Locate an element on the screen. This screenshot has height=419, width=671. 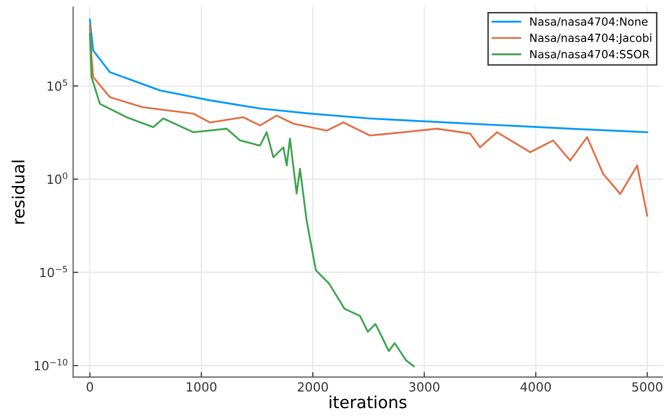
legend-label: Nasa/nasa4704:SSOR is located at coordinates (590, 55).